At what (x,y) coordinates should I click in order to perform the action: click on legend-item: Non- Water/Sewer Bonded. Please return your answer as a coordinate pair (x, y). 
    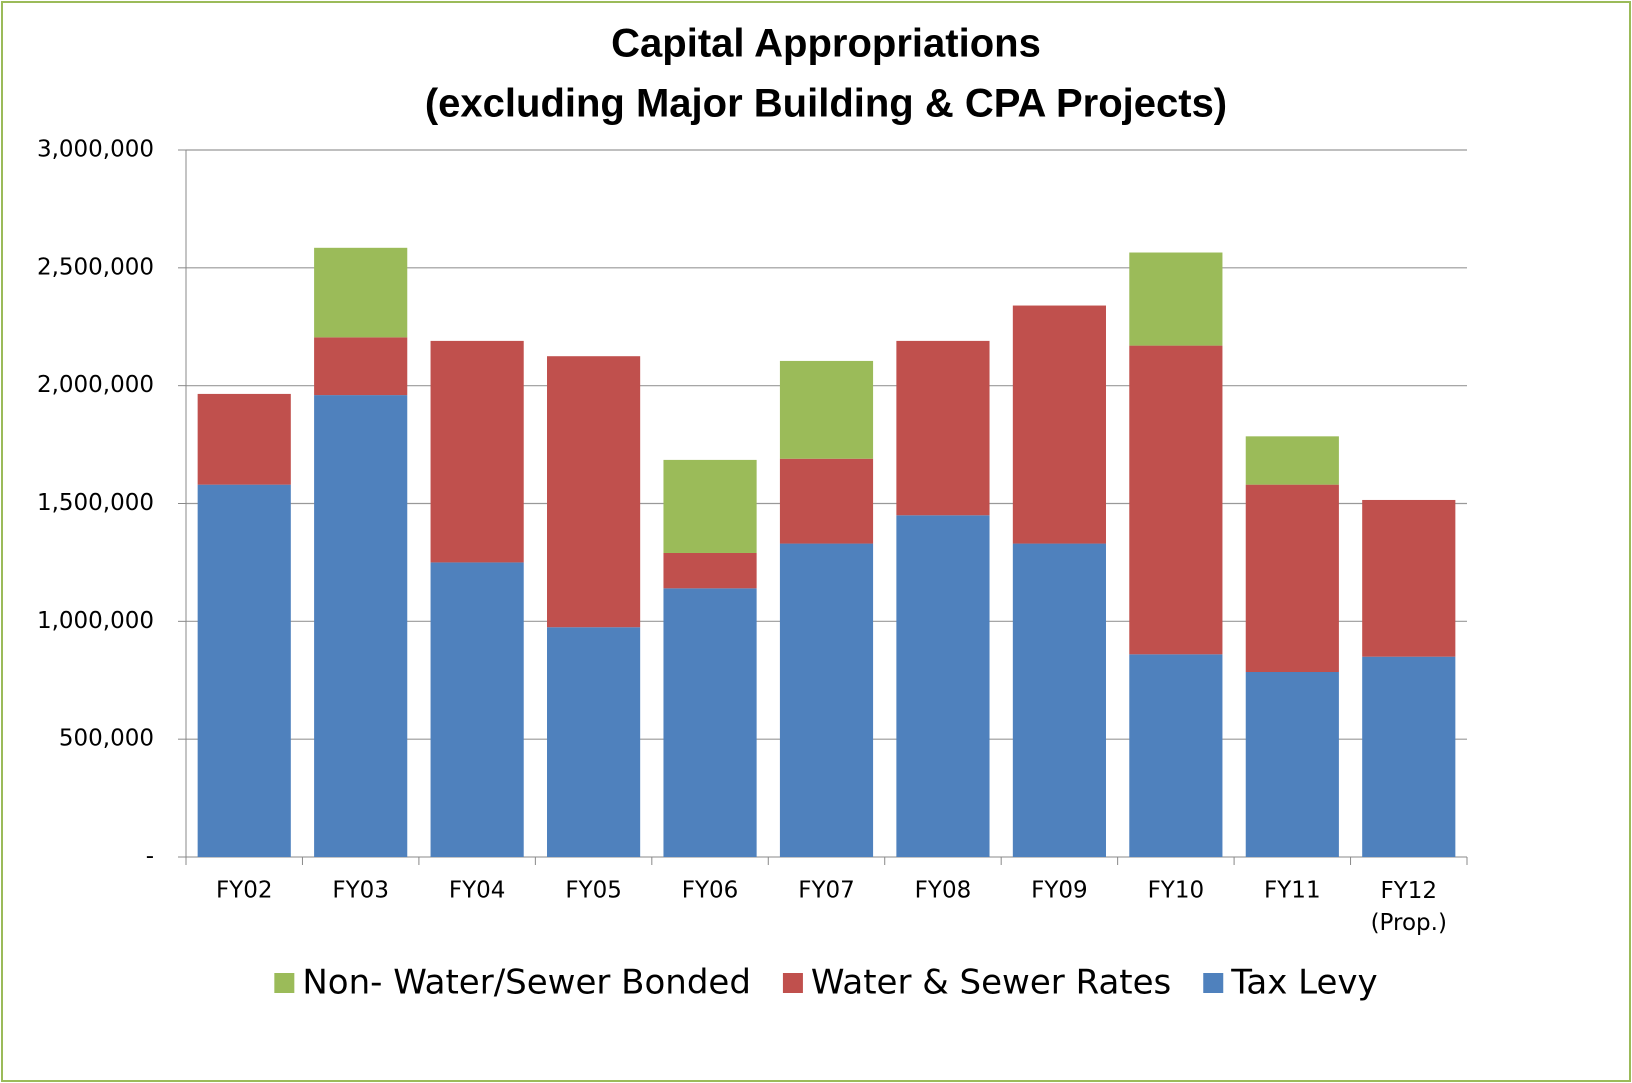
    Looking at the image, I should click on (512, 983).